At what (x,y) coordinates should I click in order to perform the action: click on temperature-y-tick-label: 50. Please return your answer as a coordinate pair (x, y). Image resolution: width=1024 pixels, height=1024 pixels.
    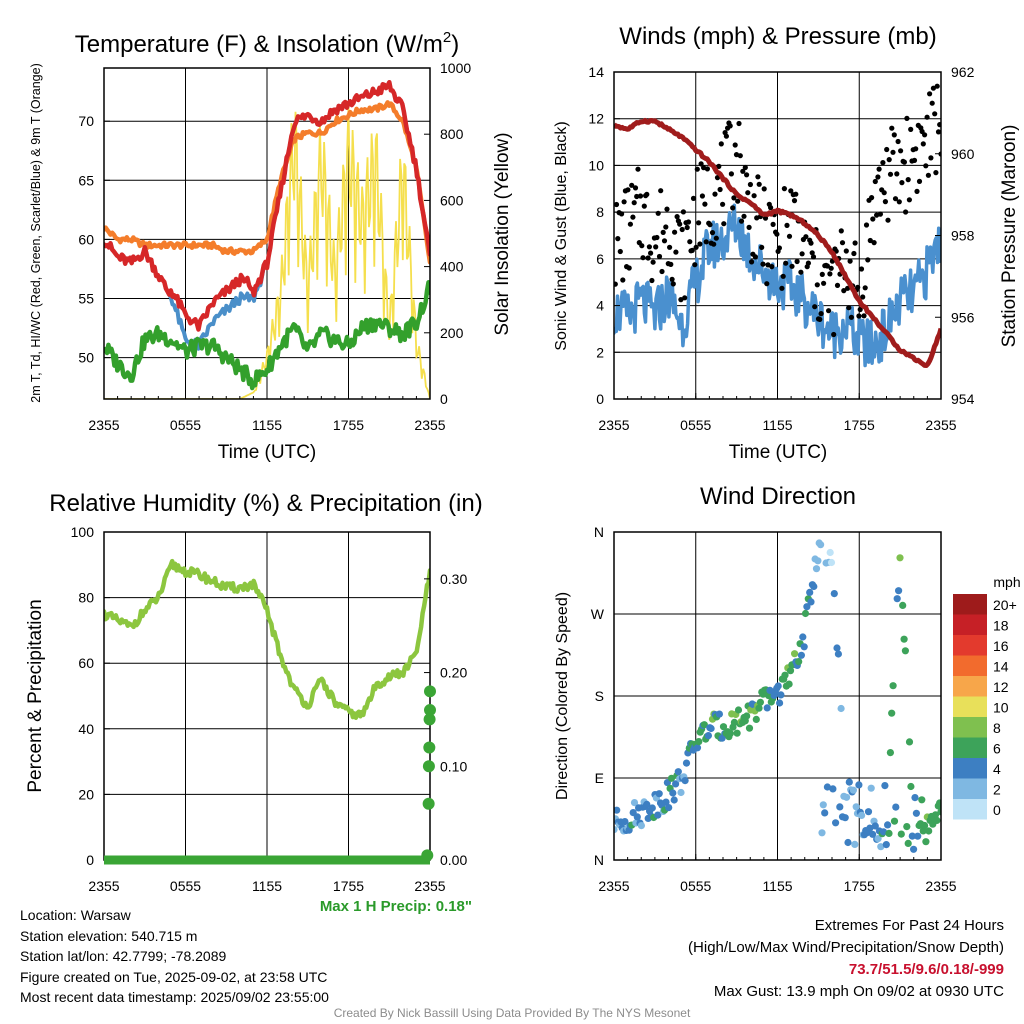
    Looking at the image, I should click on (86, 358).